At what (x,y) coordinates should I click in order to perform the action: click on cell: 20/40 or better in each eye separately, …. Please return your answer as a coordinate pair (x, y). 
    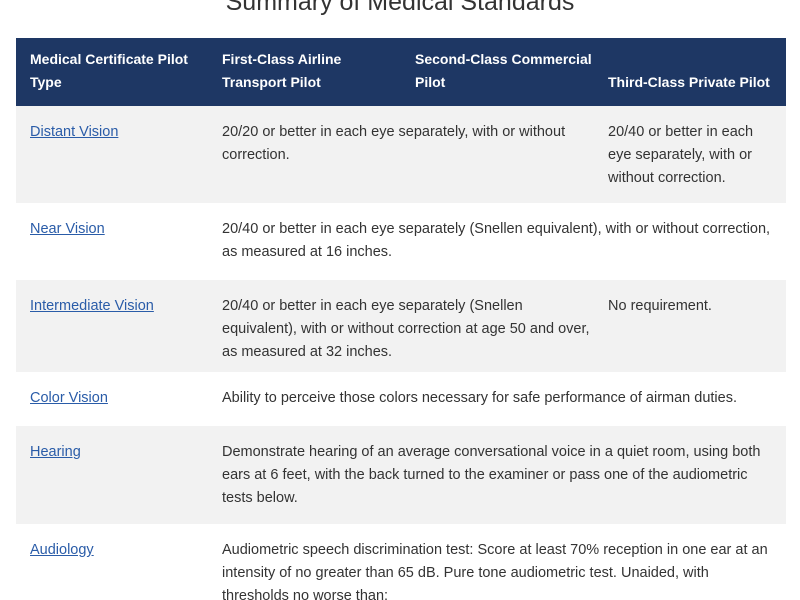
    Looking at the image, I should click on (697, 154).